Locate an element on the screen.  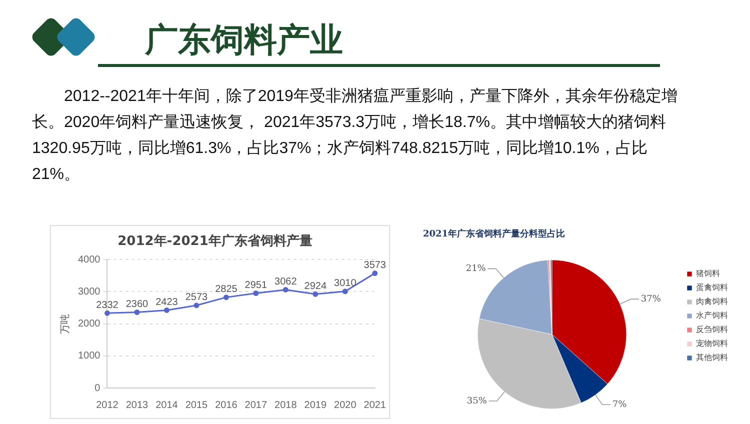
legend-label: 猪饲料 is located at coordinates (708, 273).